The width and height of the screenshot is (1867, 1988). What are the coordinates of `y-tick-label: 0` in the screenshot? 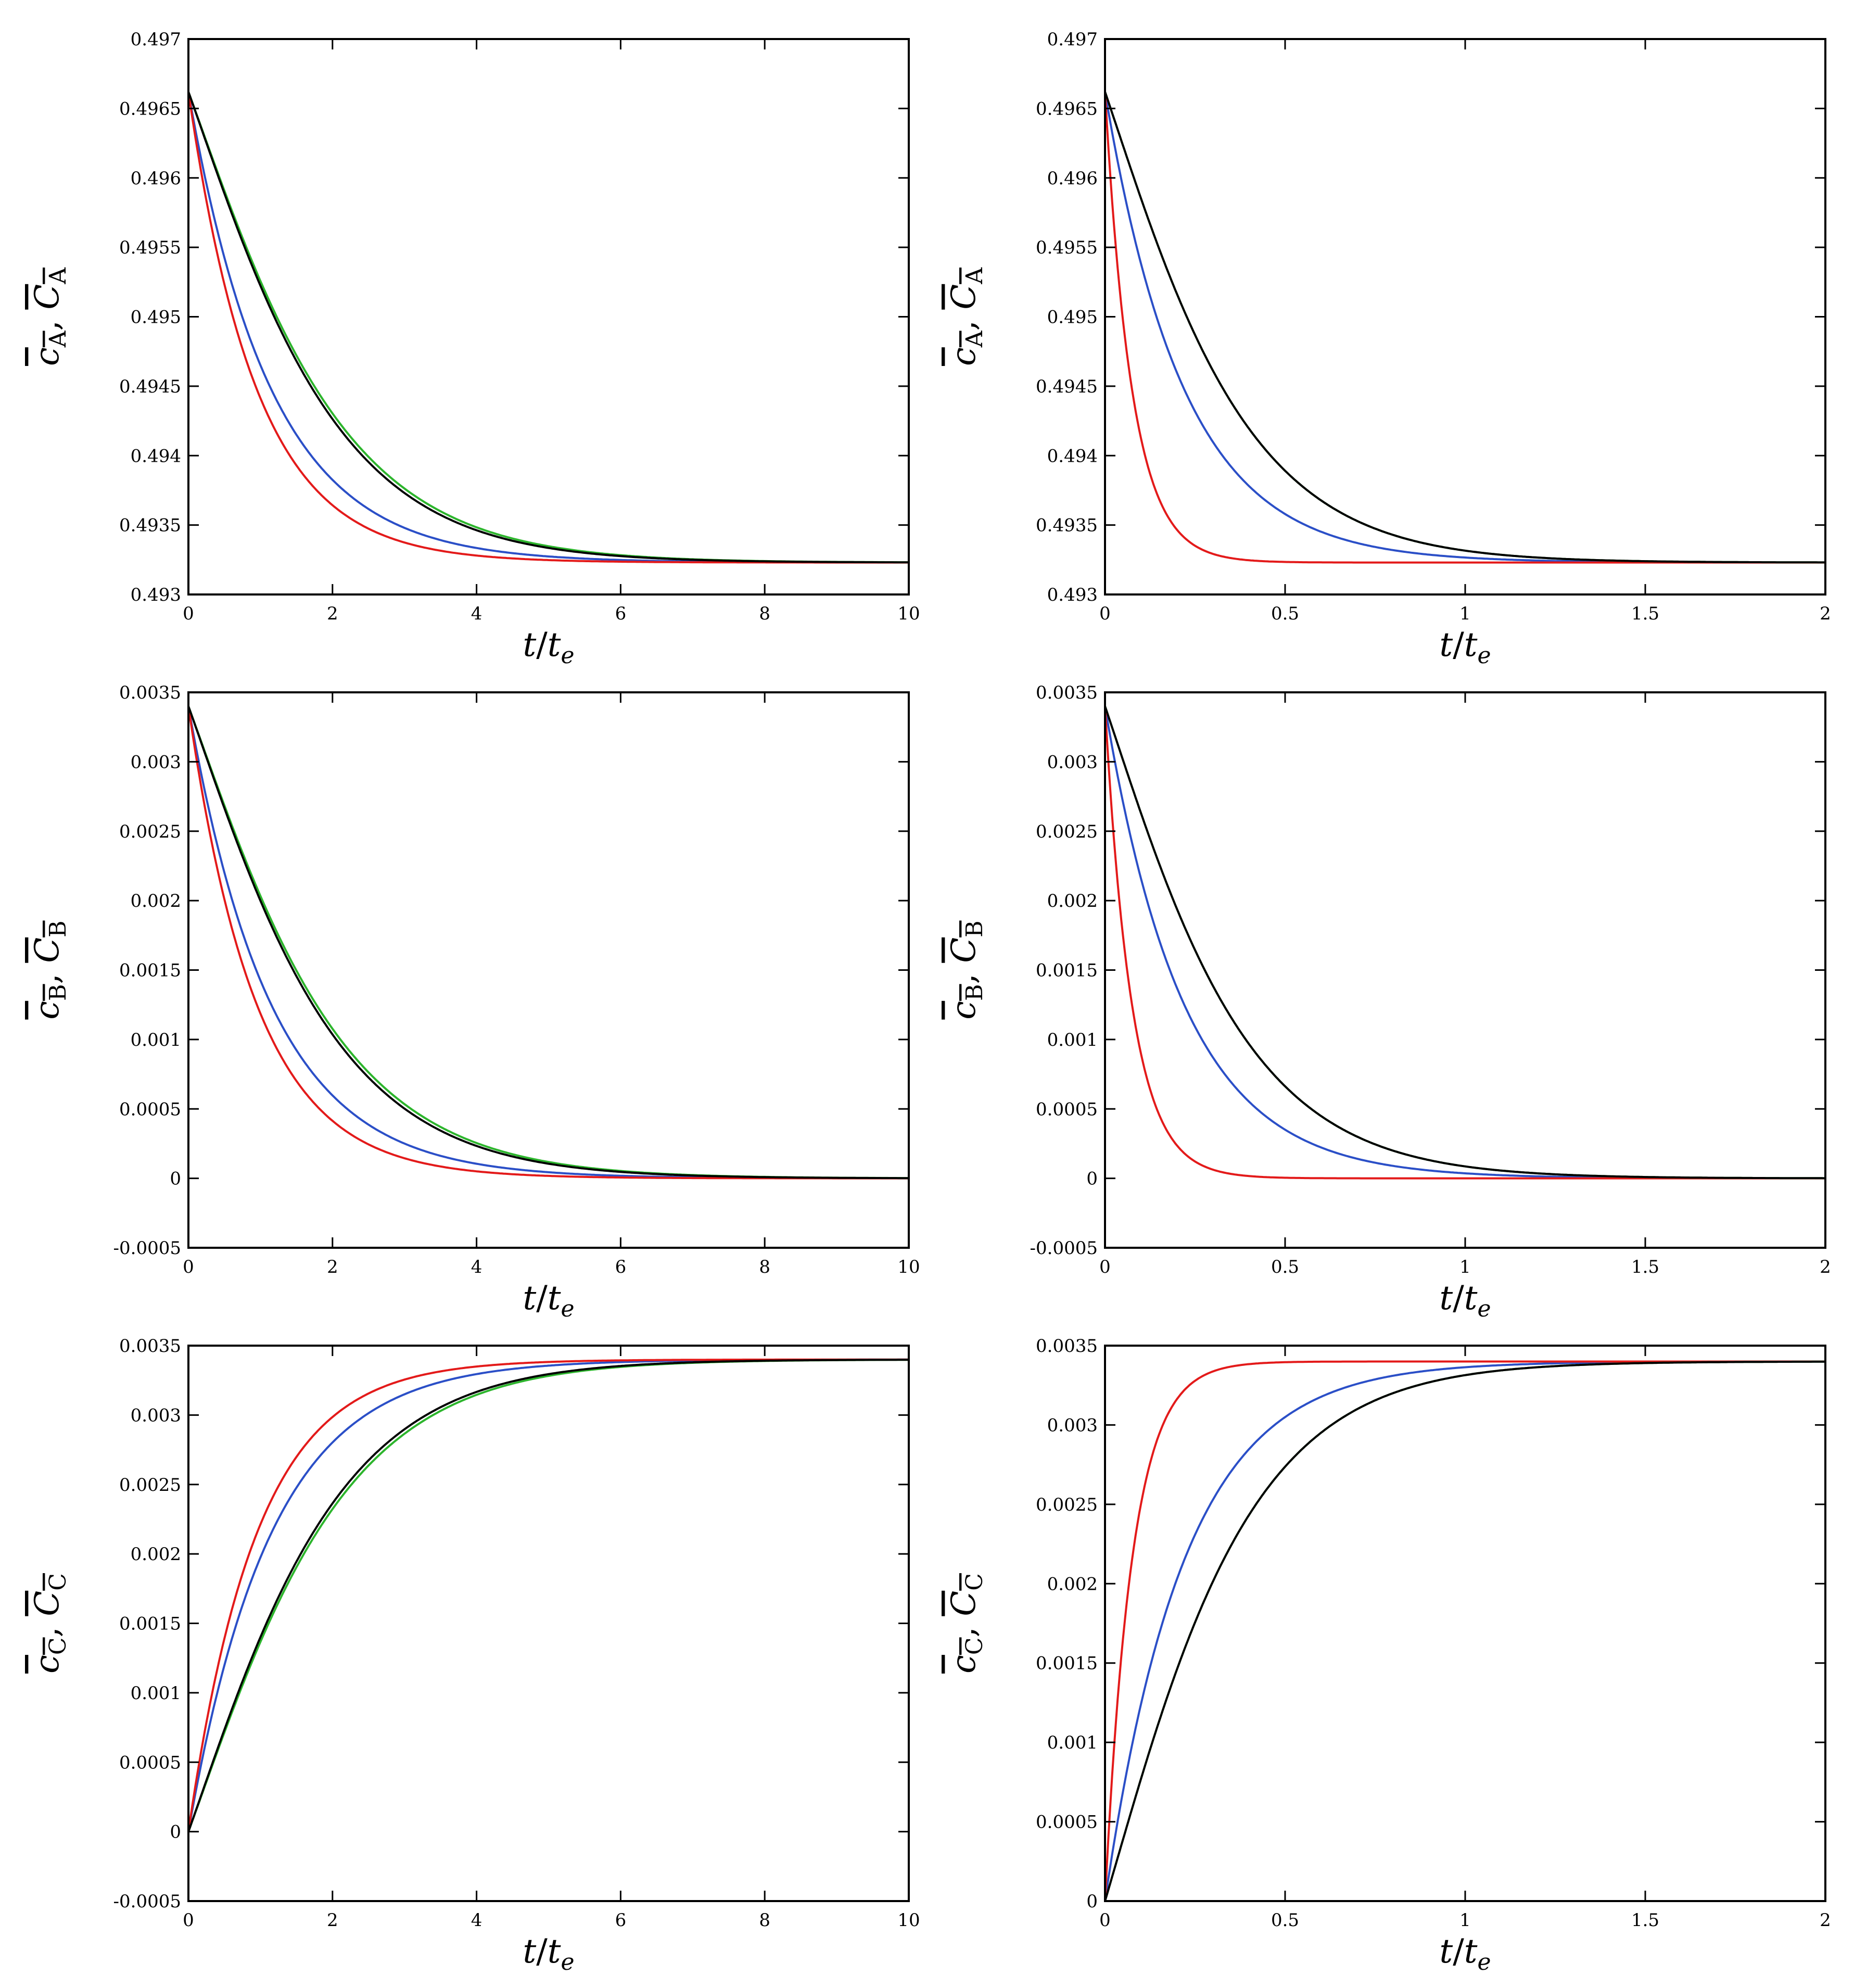 It's located at (175, 1179).